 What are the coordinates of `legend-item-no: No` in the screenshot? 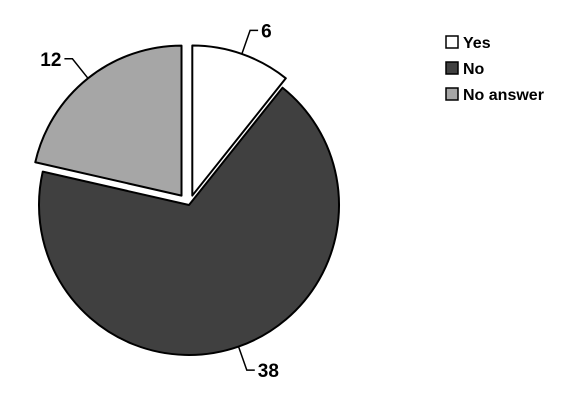 It's located at (465, 69).